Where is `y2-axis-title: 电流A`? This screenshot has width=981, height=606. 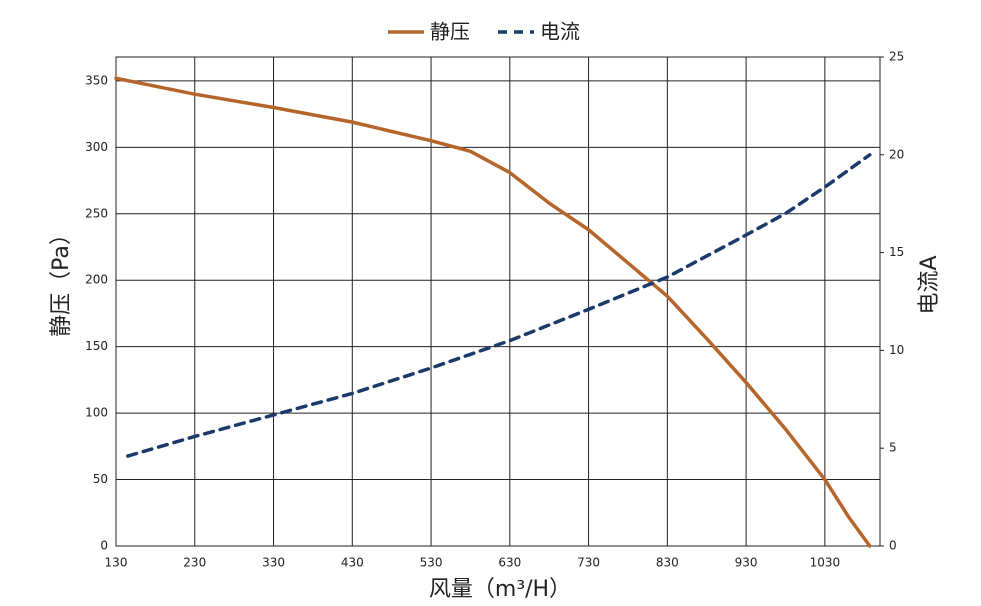 y2-axis-title: 电流A is located at coordinates (929, 284).